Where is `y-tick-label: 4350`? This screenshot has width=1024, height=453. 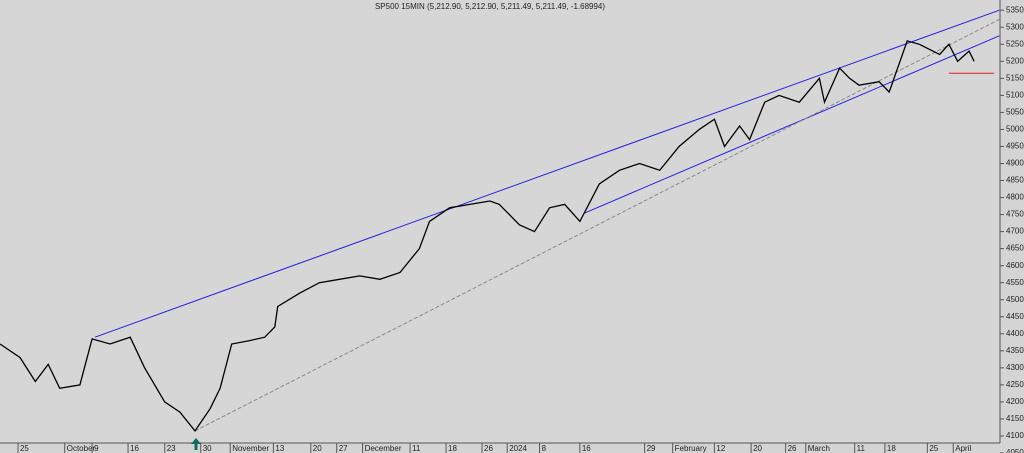 y-tick-label: 4350 is located at coordinates (1015, 350).